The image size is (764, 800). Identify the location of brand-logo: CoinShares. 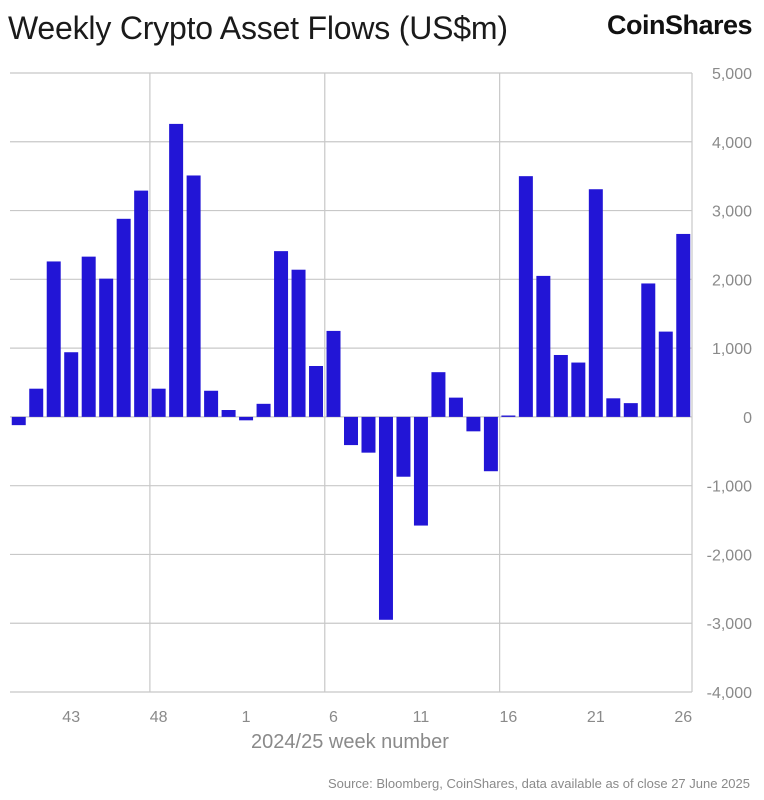
(679, 25).